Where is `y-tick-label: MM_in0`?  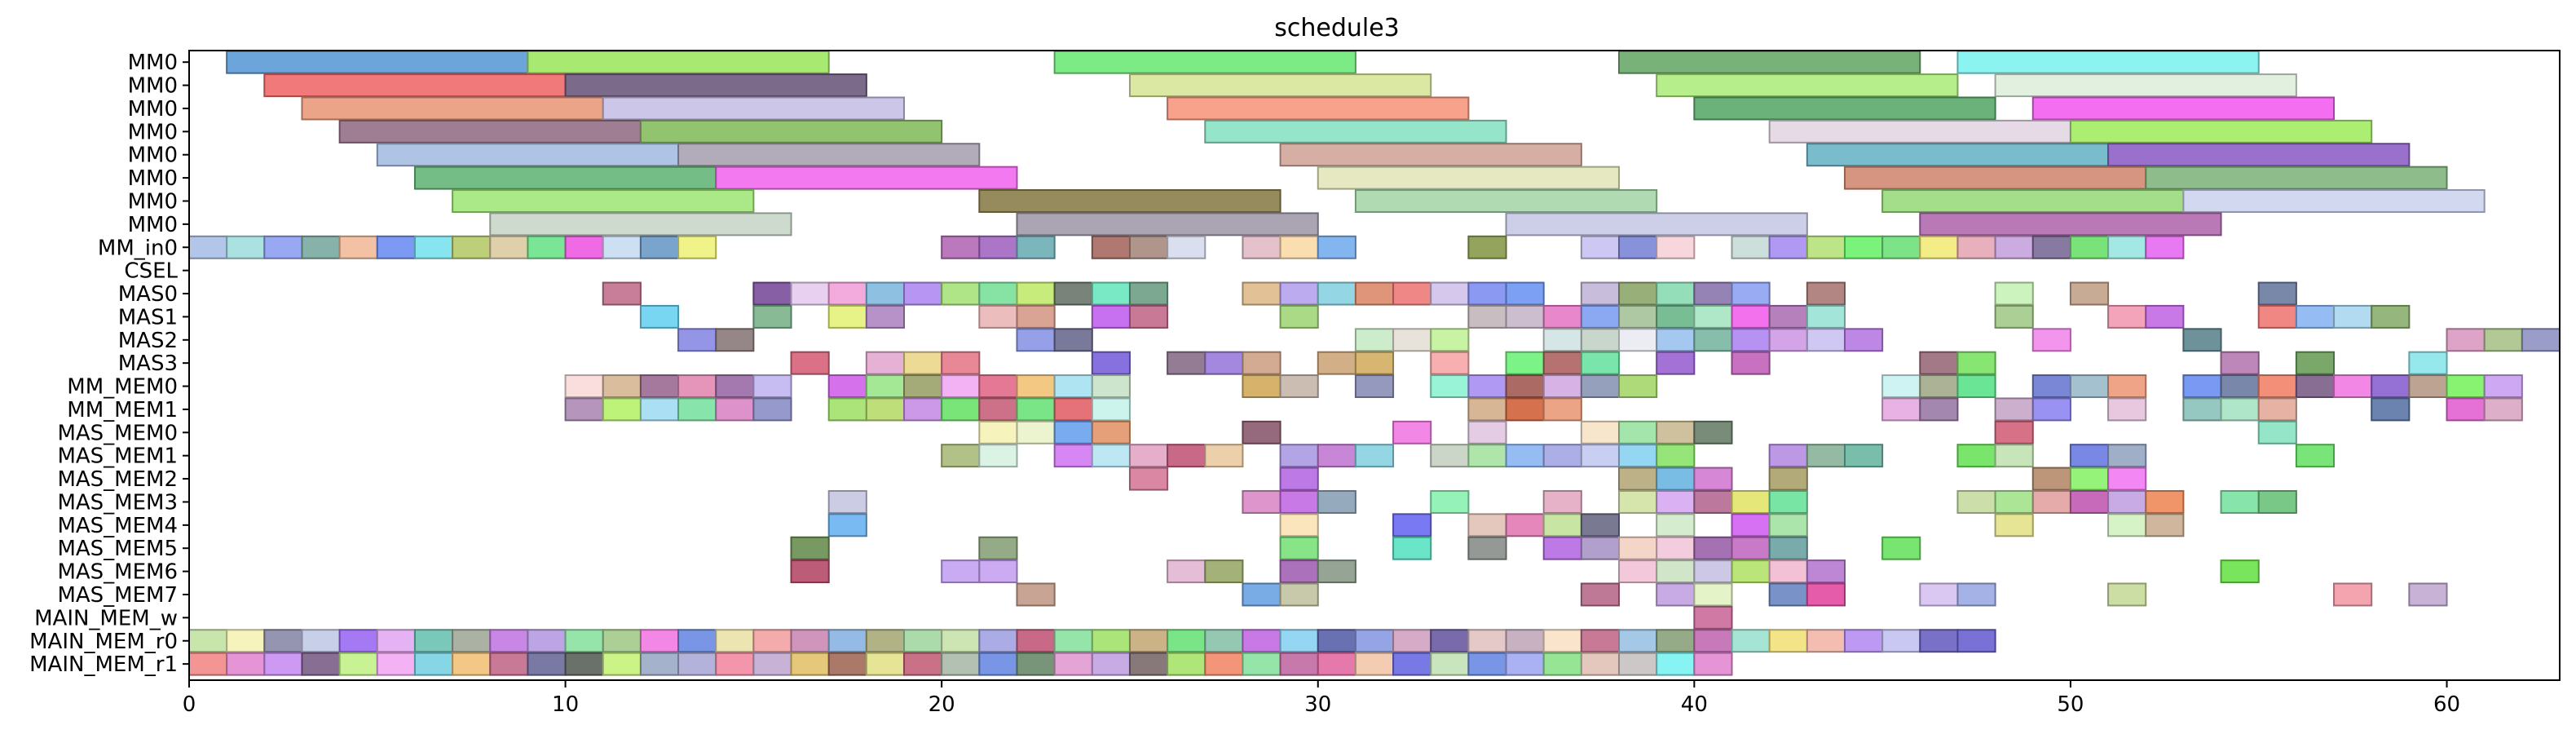
y-tick-label: MM_in0 is located at coordinates (138, 248).